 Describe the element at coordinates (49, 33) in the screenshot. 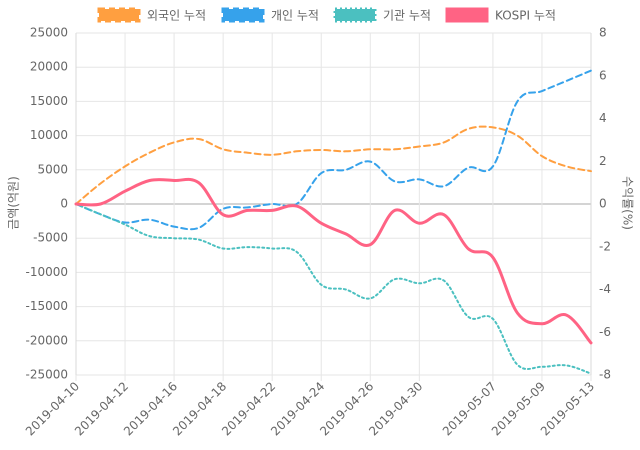

I see `left-tick-label: 25000` at that location.